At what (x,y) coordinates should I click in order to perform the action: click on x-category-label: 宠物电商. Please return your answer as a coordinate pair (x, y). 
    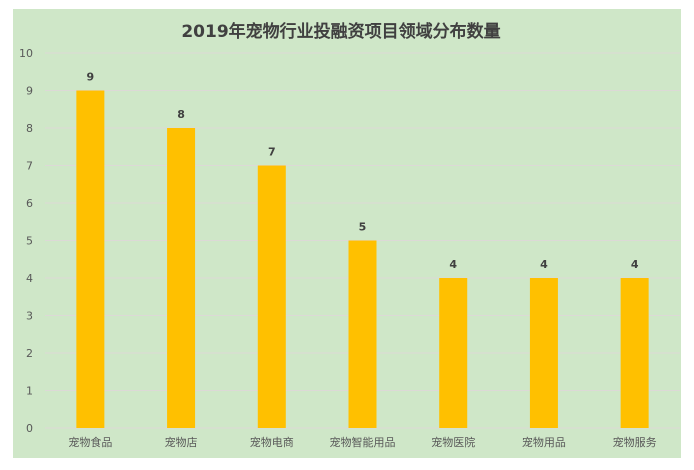
    Looking at the image, I should click on (272, 442).